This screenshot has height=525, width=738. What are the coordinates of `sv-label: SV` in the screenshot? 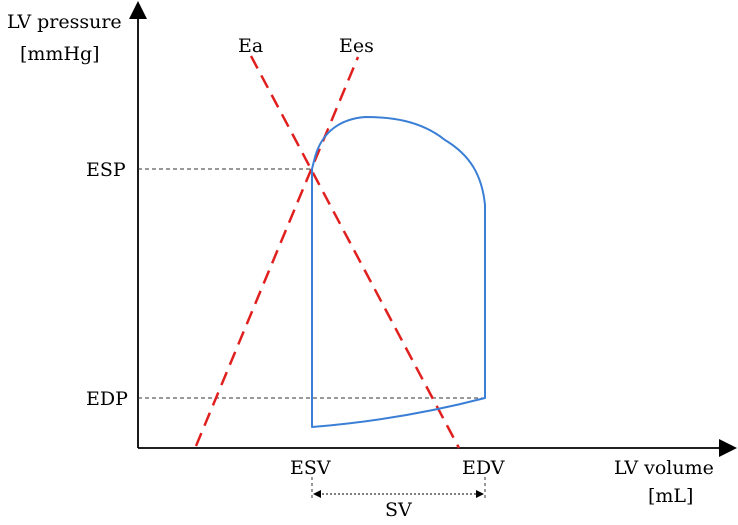 It's located at (398, 510).